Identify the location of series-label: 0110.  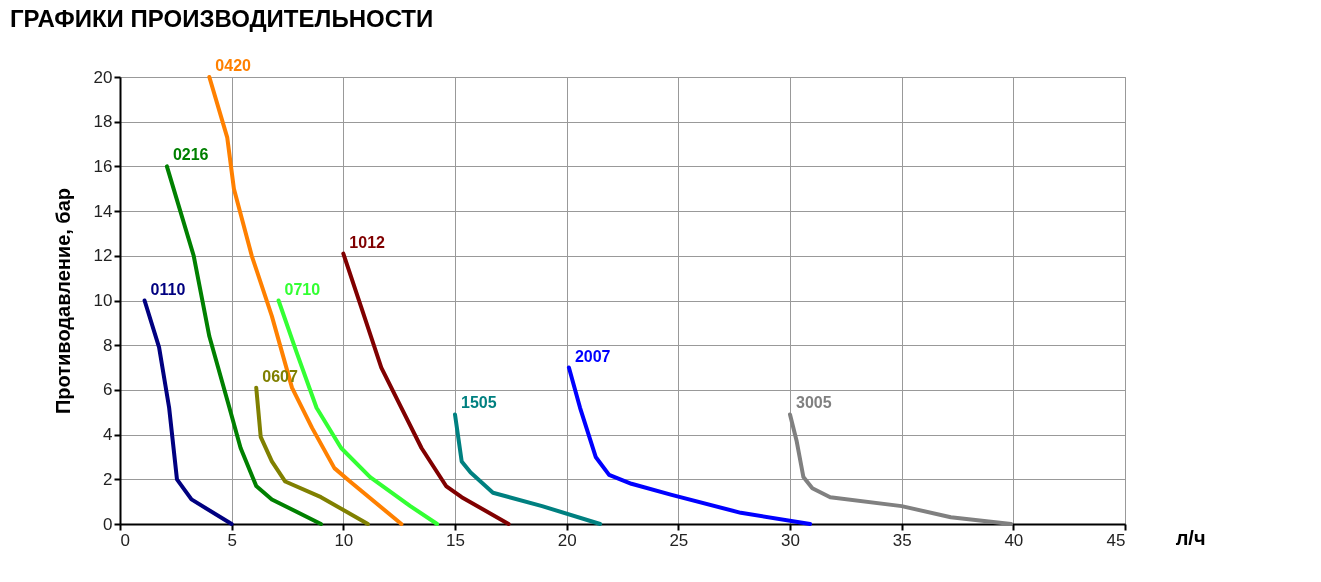
(168, 289).